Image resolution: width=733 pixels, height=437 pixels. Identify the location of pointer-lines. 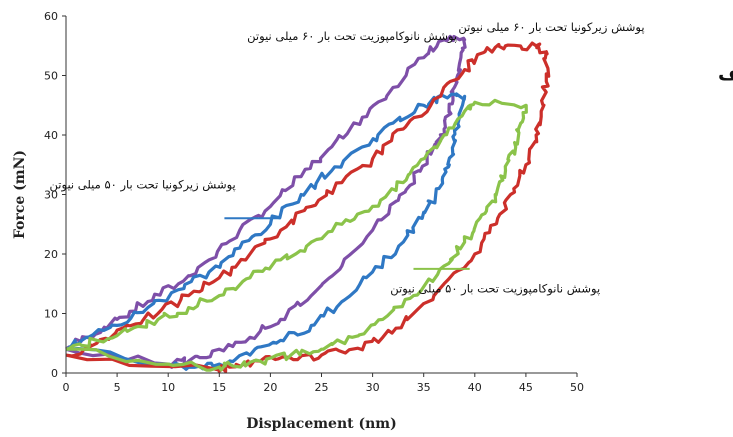
(347, 243).